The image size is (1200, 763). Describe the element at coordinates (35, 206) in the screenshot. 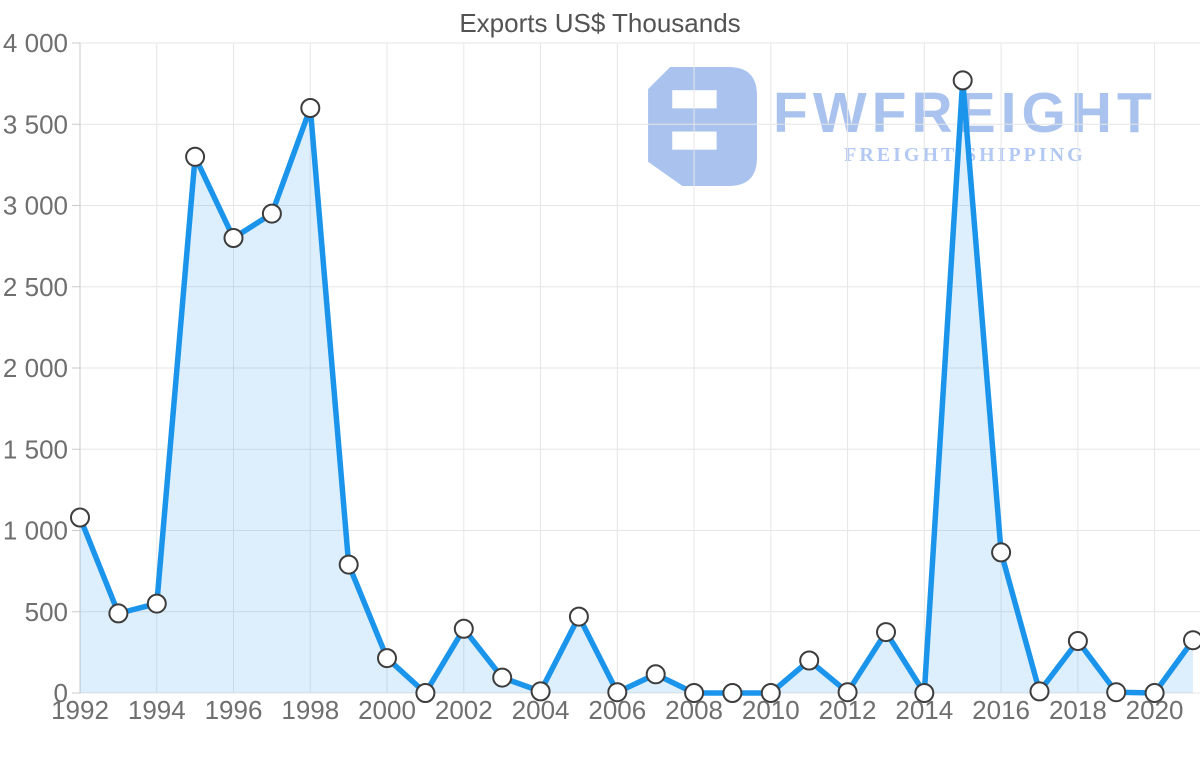

I see `y-tick-label: 3 000` at that location.